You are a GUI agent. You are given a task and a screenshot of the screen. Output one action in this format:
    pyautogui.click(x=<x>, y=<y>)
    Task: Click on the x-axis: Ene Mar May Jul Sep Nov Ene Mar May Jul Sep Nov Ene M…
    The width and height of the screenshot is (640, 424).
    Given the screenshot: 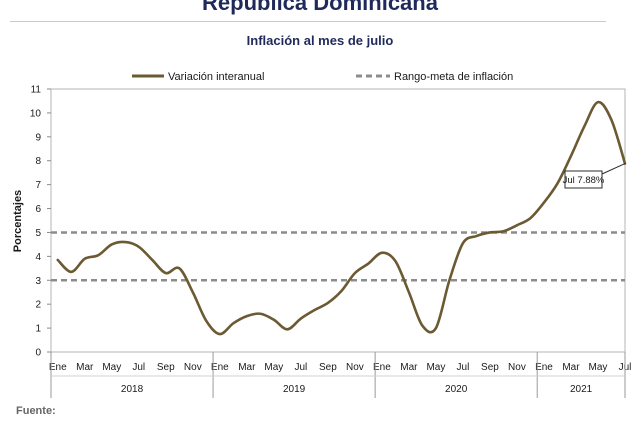 What is the action you would take?
    pyautogui.click(x=340, y=375)
    